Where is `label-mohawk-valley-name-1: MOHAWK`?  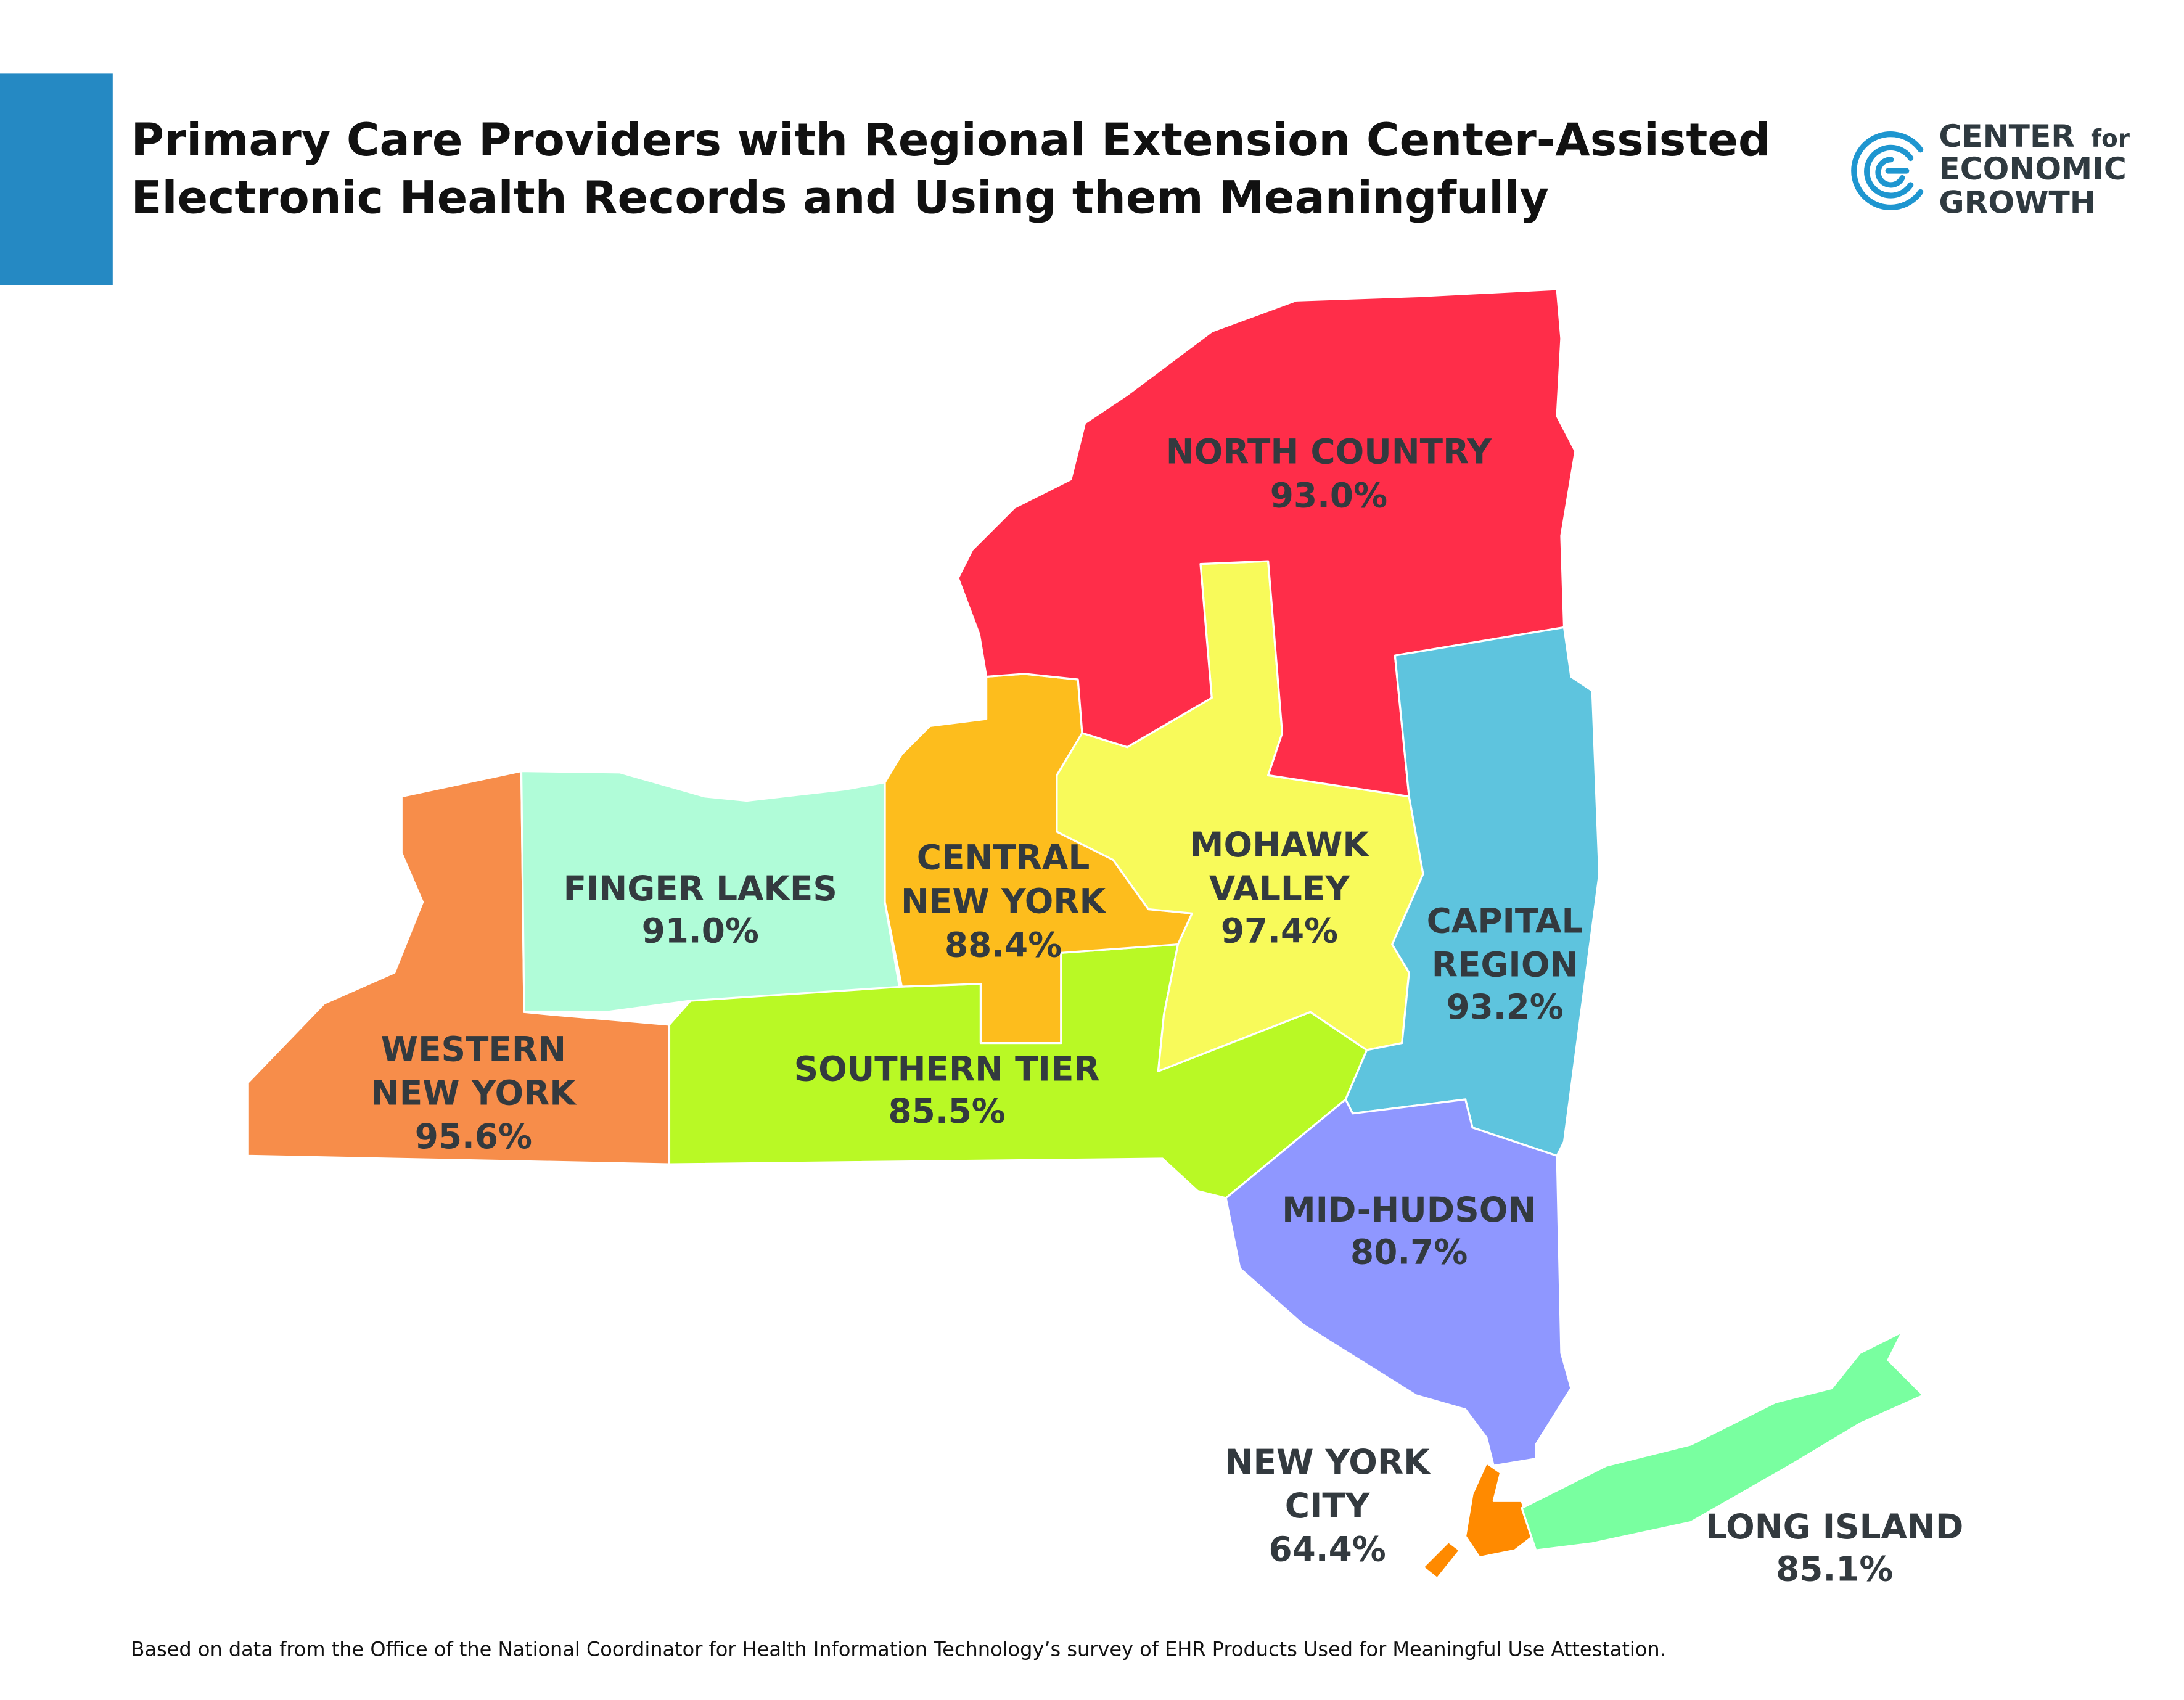 label-mohawk-valley-name-1: MOHAWK is located at coordinates (1280, 844).